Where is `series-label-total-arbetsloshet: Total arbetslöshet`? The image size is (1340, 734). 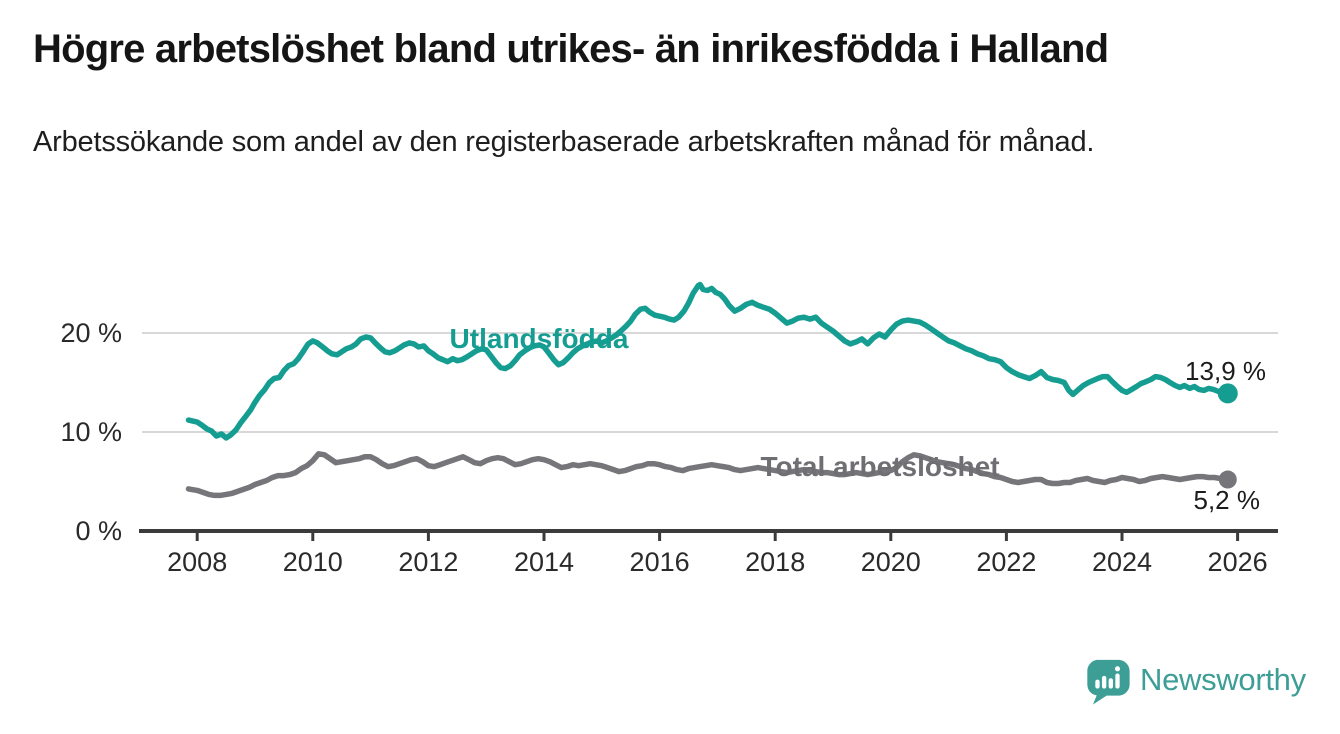 series-label-total-arbetsloshet: Total arbetslöshet is located at coordinates (880, 466).